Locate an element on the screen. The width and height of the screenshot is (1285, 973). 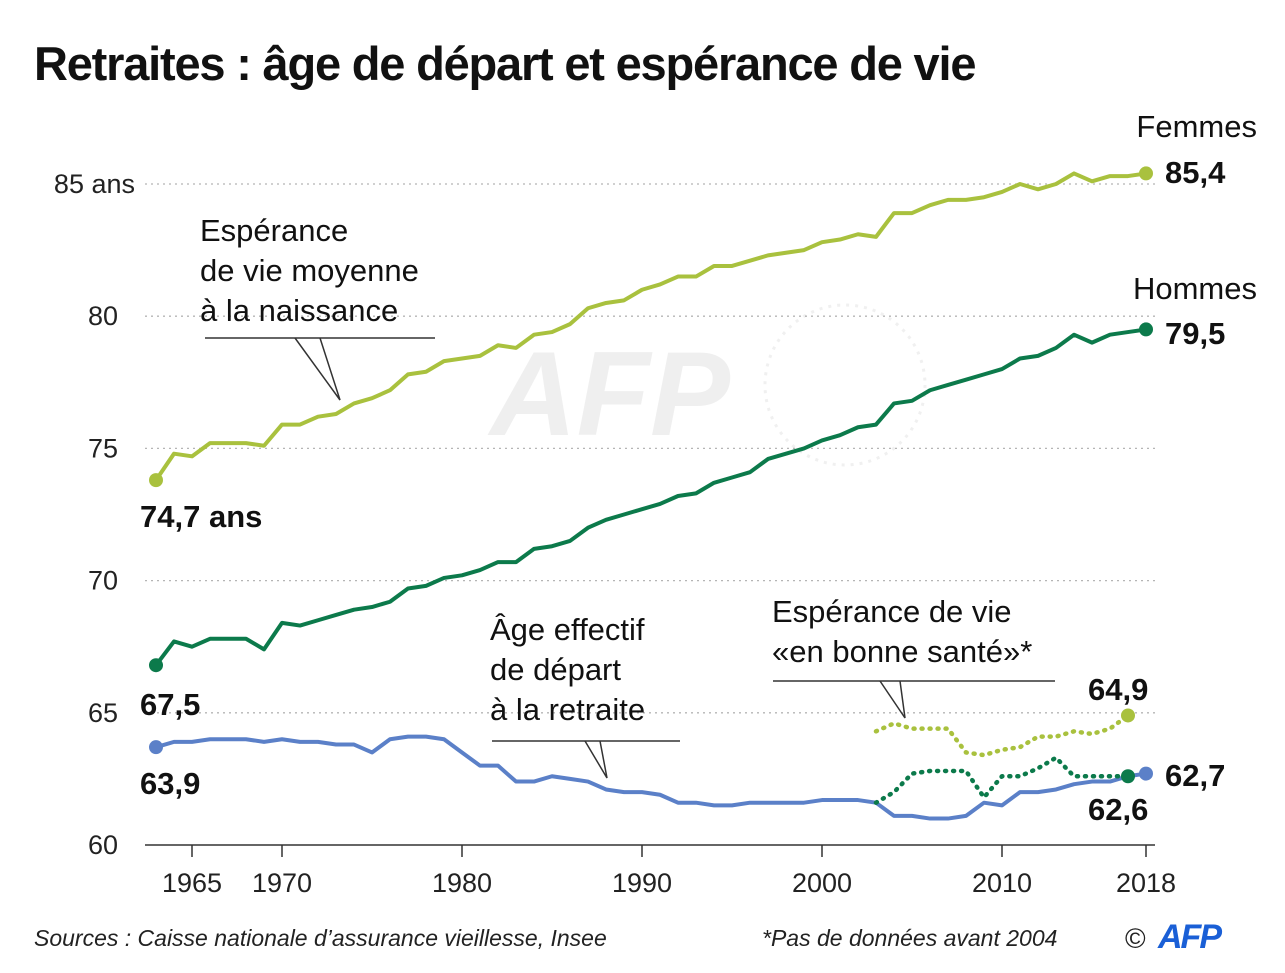
afp-logo: AFP is located at coordinates (1189, 937).